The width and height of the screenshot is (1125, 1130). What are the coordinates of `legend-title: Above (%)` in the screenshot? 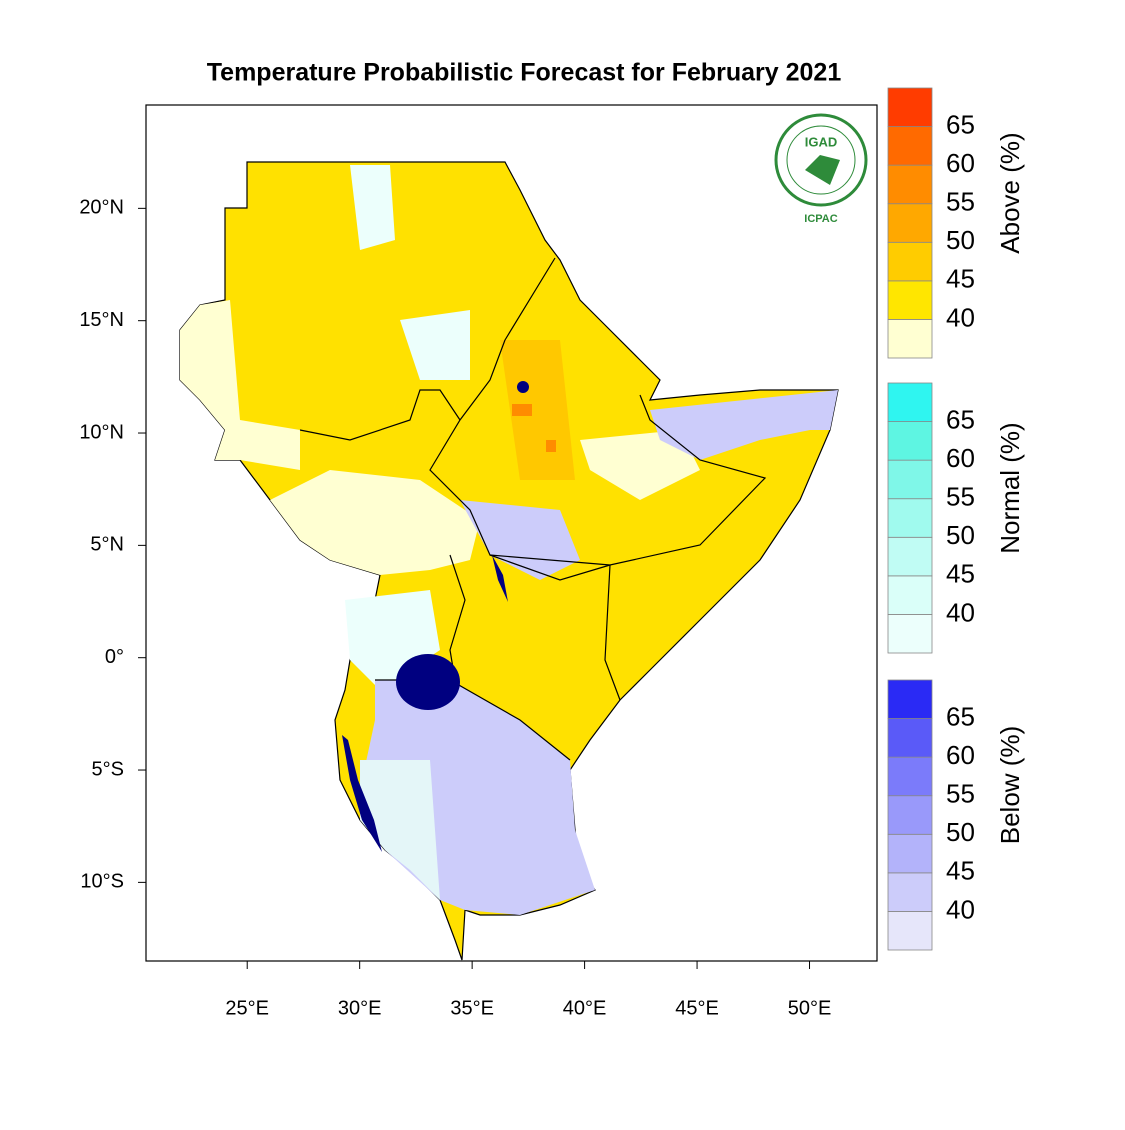 It's located at (1010, 192).